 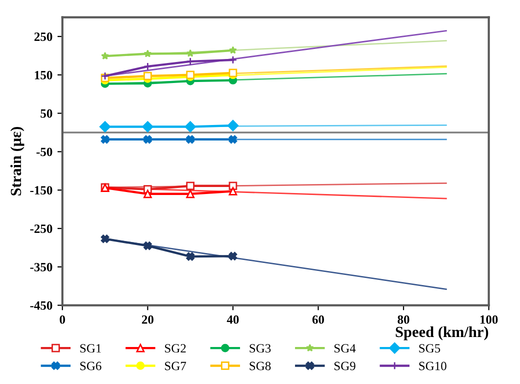 What do you see at coordinates (43, 75) in the screenshot?
I see `y-tick-label: 150` at bounding box center [43, 75].